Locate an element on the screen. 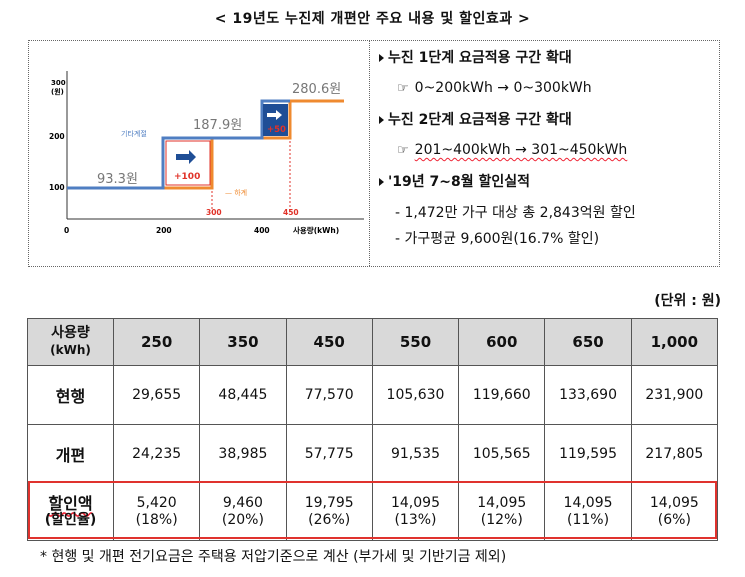 The height and width of the screenshot is (577, 745). table-cell: 91,535 is located at coordinates (415, 453).